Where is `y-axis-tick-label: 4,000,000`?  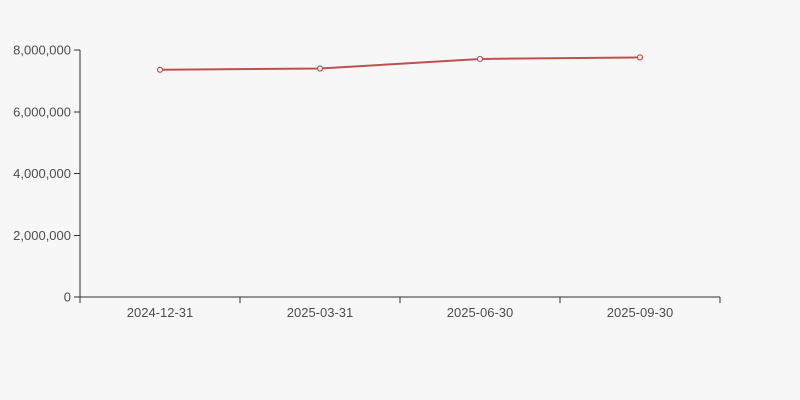
y-axis-tick-label: 4,000,000 is located at coordinates (42, 173).